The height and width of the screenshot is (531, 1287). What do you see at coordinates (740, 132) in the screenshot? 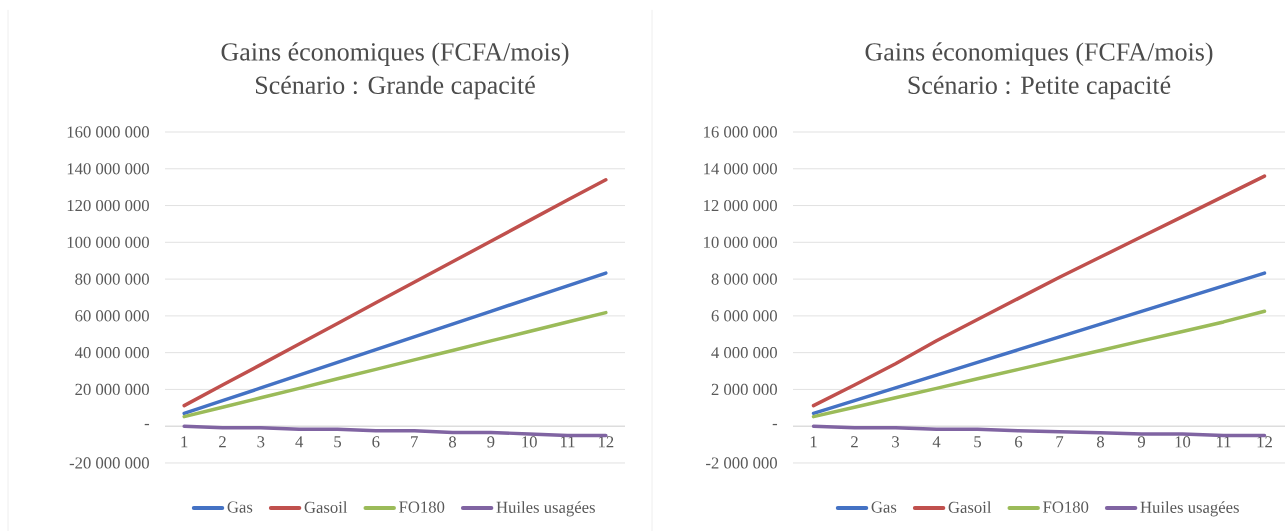
I see `y-tick-label: 16 000 000` at bounding box center [740, 132].